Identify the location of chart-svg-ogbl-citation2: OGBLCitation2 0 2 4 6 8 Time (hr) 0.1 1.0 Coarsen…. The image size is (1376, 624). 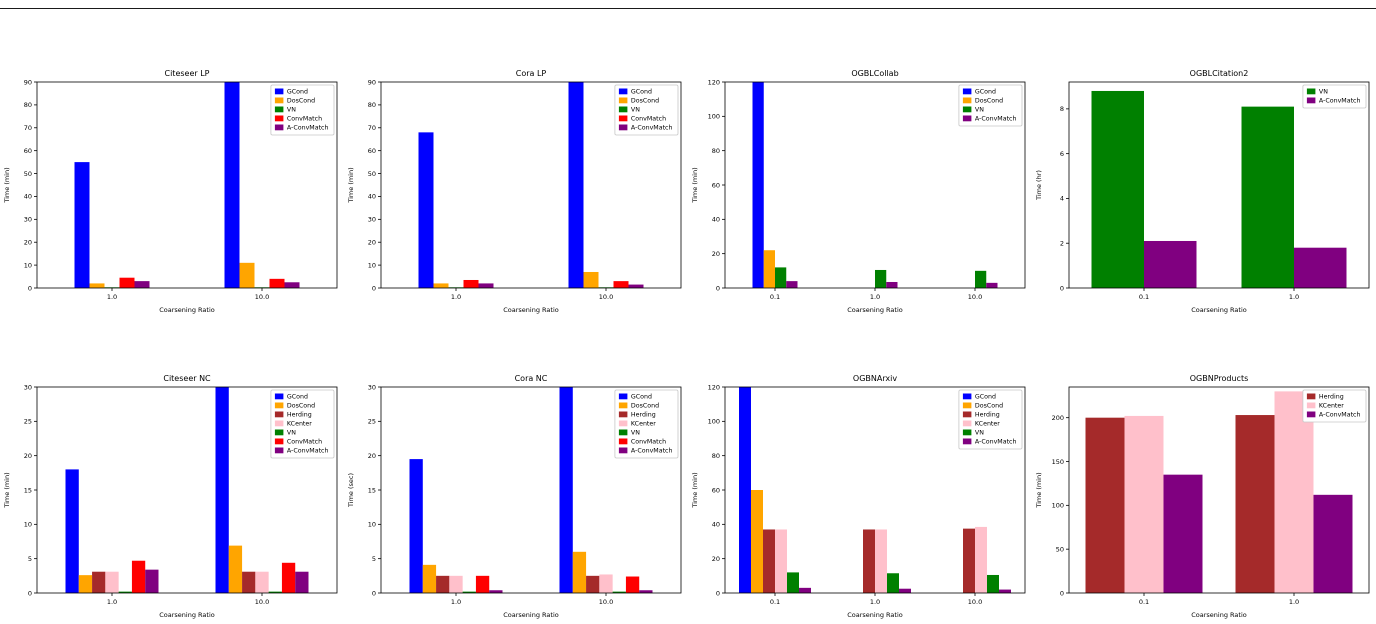
(1202, 191).